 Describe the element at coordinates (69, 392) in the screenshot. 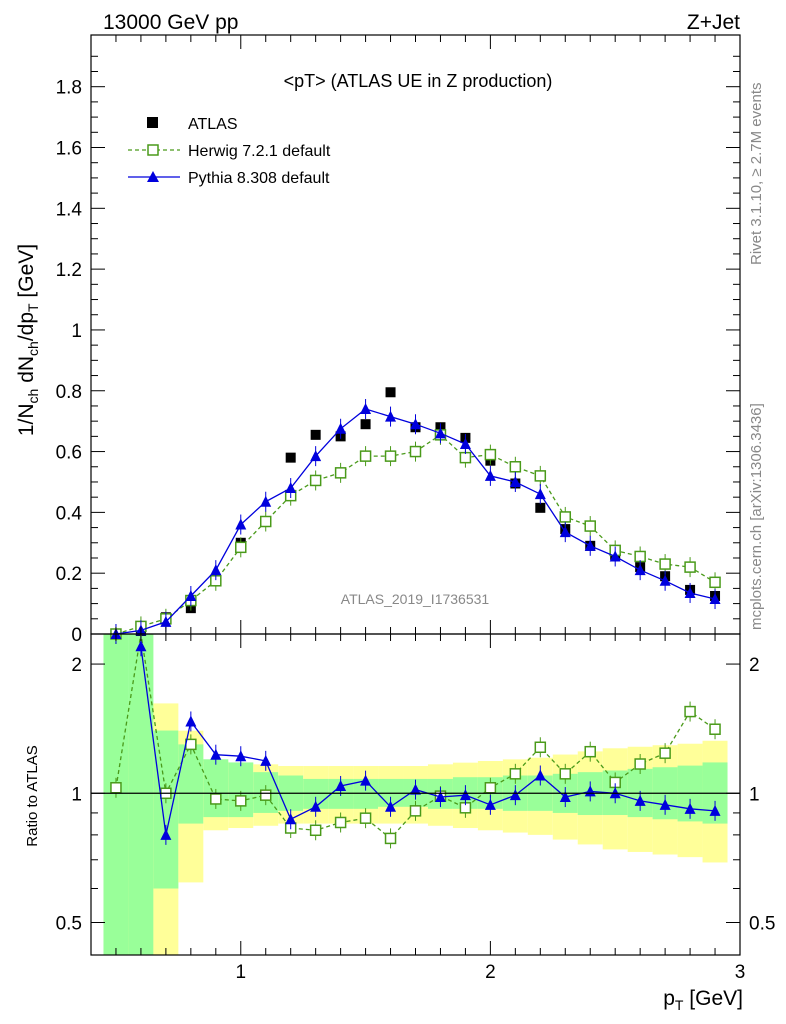

I see `y-tick-label-main: 0.8` at that location.